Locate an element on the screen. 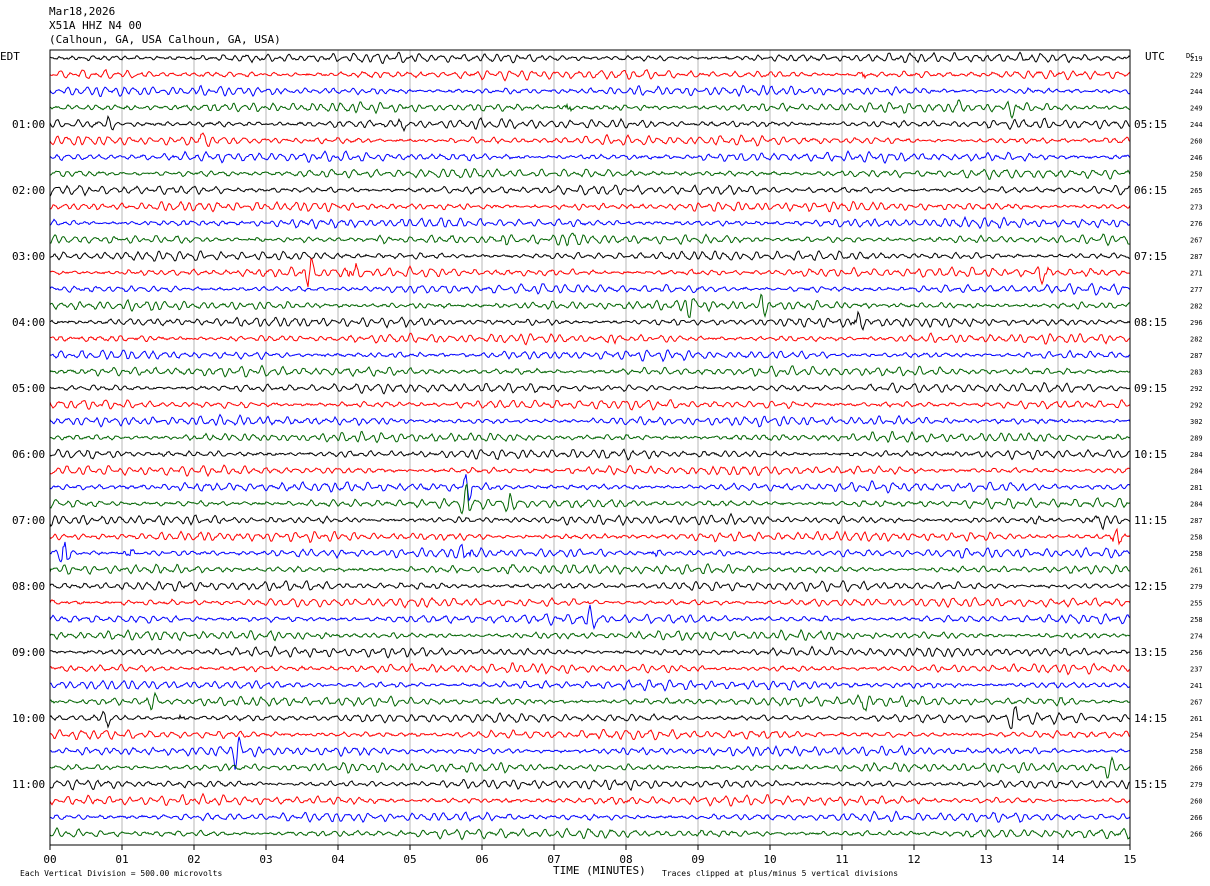  left-time-label: 05:00 is located at coordinates (28, 388).